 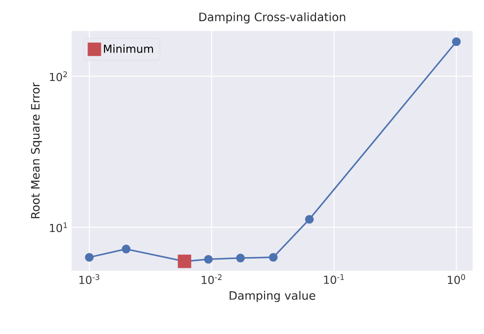 What do you see at coordinates (58, 76) in the screenshot?
I see `y-tick-label: 10$^{2}$` at bounding box center [58, 76].